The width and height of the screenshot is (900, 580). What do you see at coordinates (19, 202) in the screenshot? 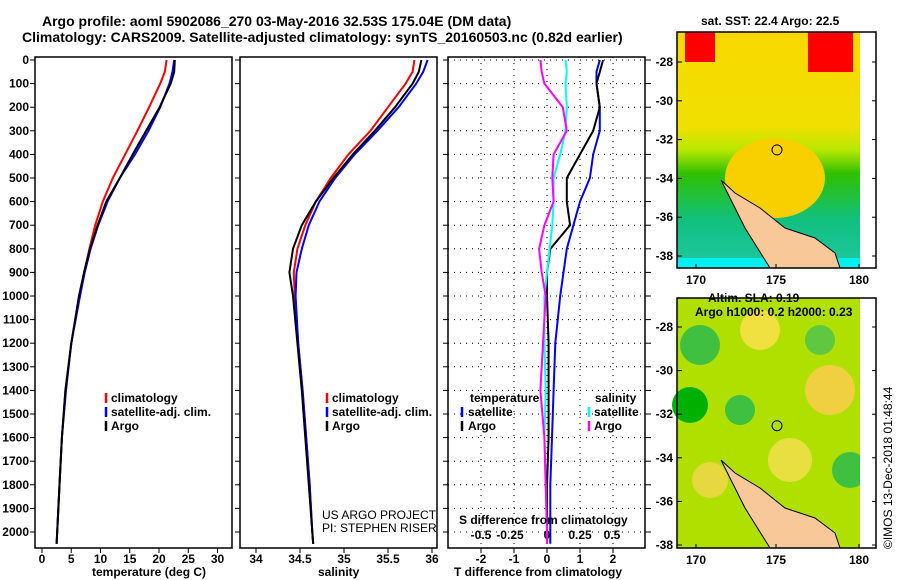
I see `y-tick-label: 600` at bounding box center [19, 202].